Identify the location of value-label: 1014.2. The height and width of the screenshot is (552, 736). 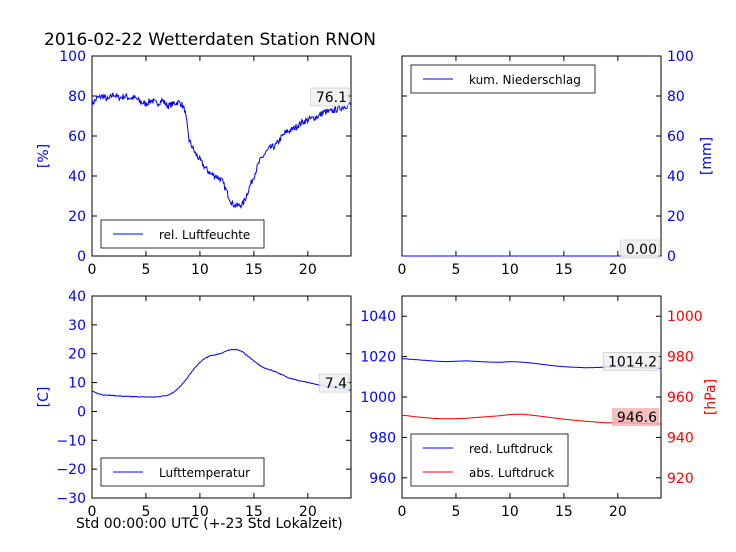
(632, 362).